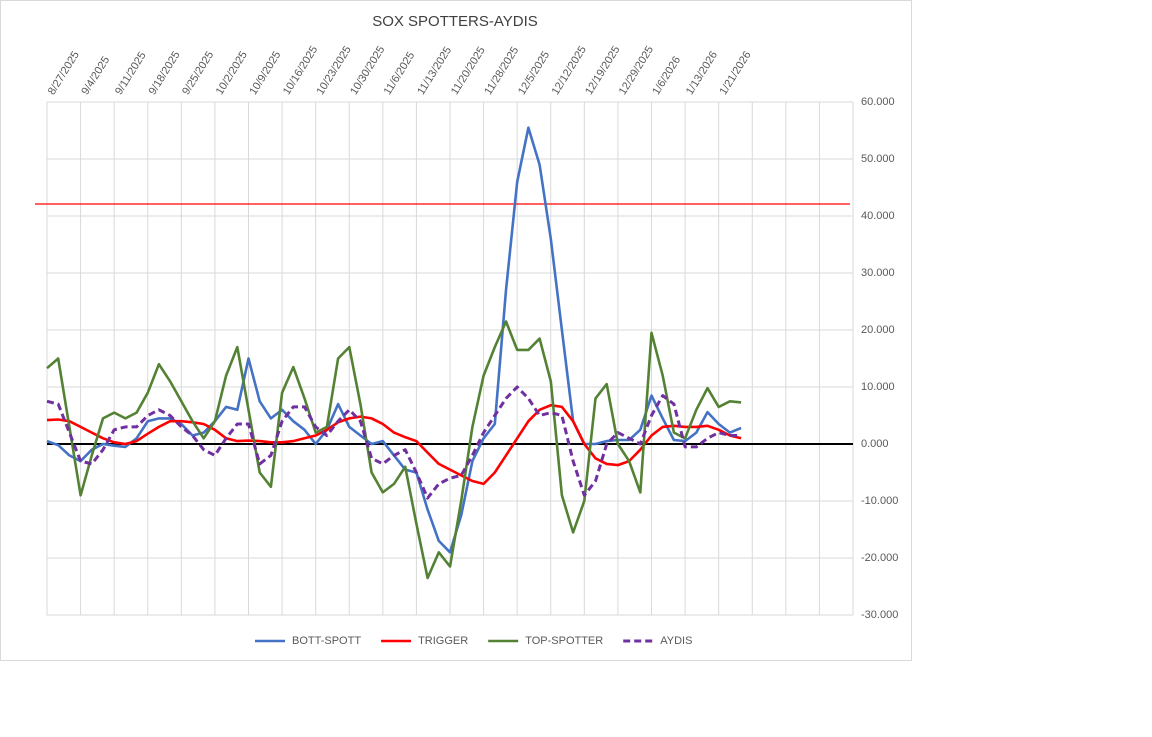  I want to click on y-tick-label: 0.000, so click(875, 444).